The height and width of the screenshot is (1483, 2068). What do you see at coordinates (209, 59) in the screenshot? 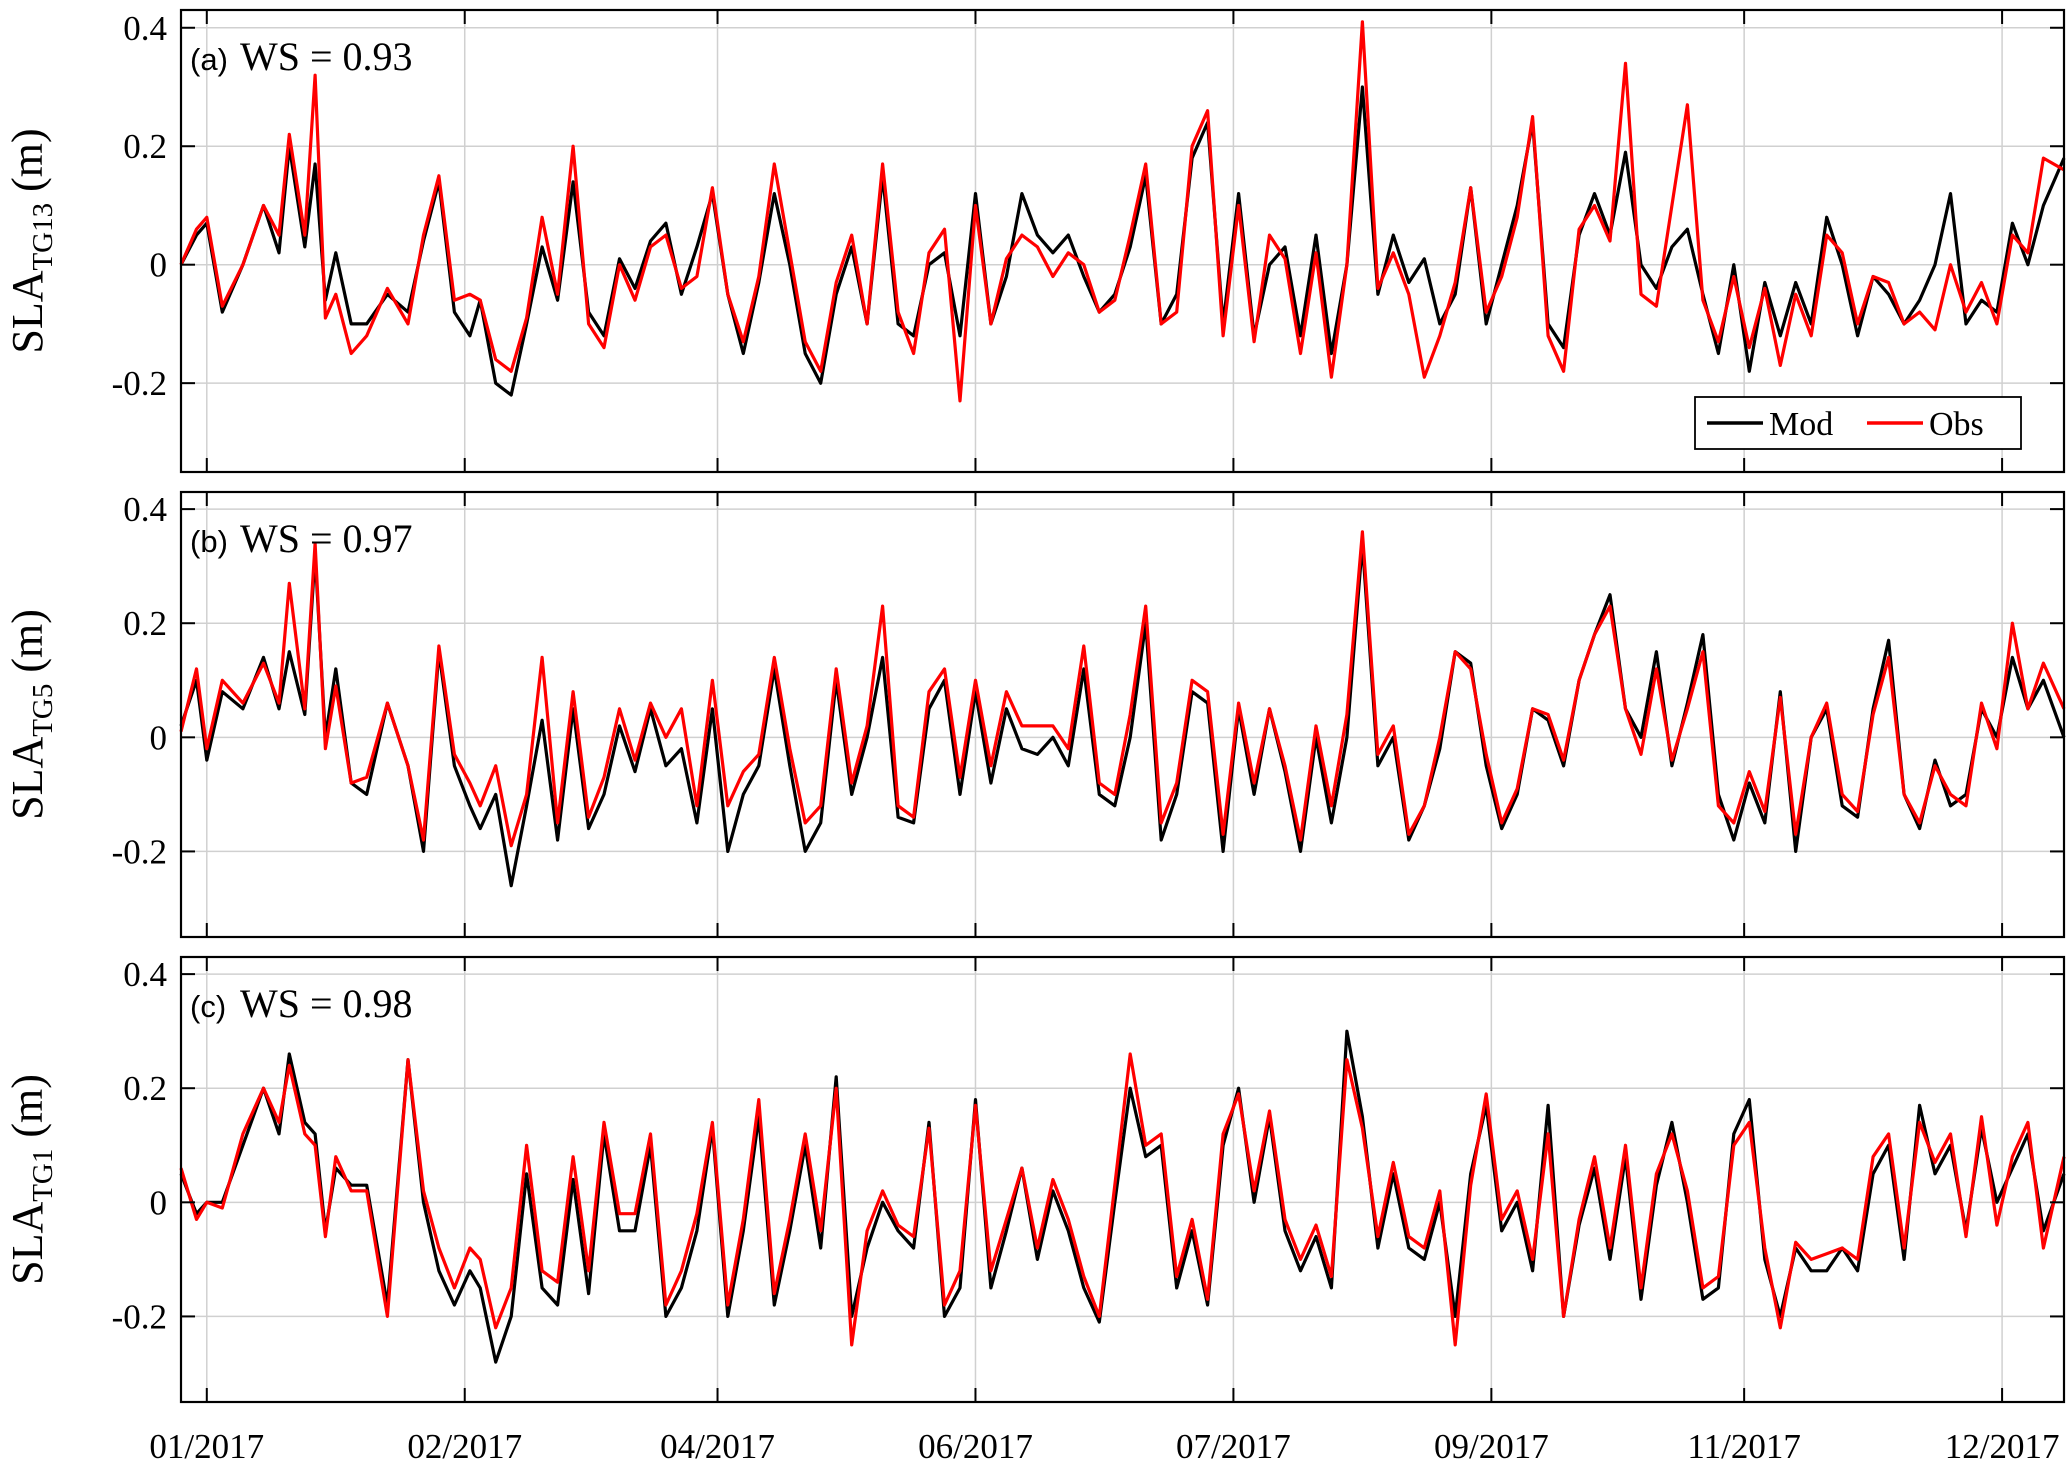
I see `panel-tag: (a)` at bounding box center [209, 59].